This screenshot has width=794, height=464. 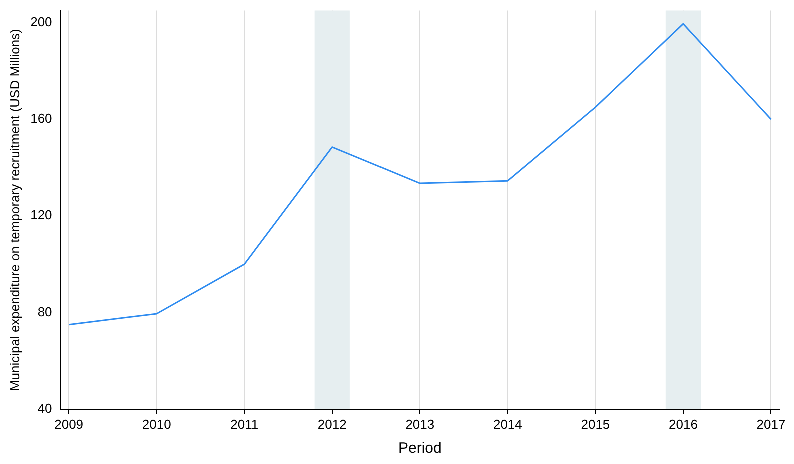 I want to click on x-tick-label: 2015, so click(x=595, y=424).